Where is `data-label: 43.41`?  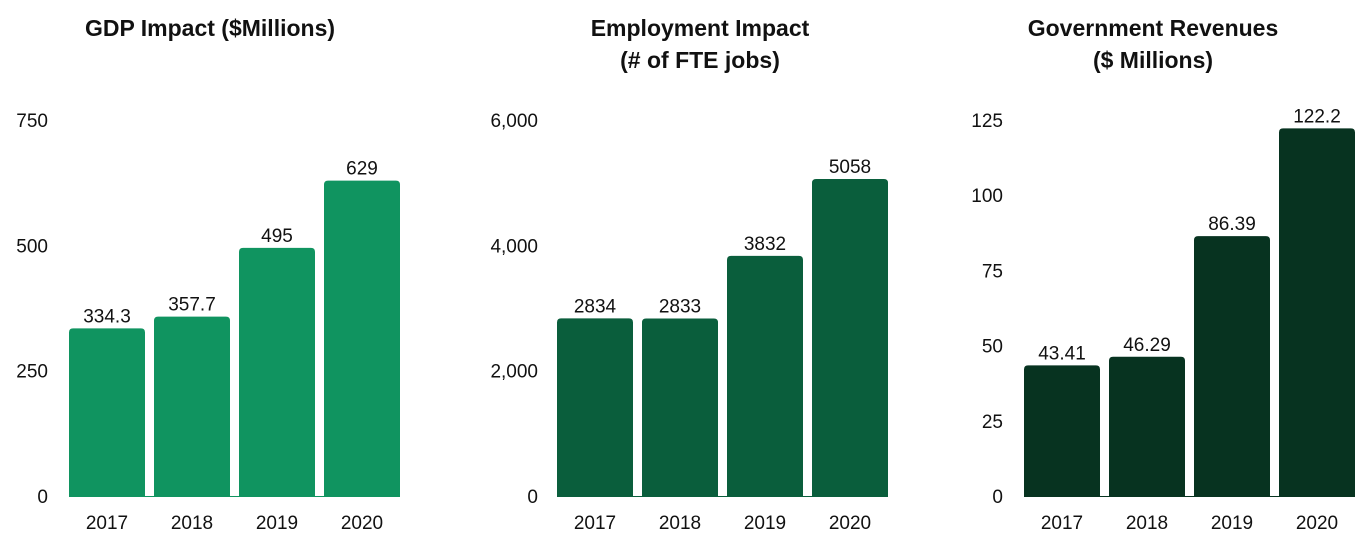 data-label: 43.41 is located at coordinates (1062, 353).